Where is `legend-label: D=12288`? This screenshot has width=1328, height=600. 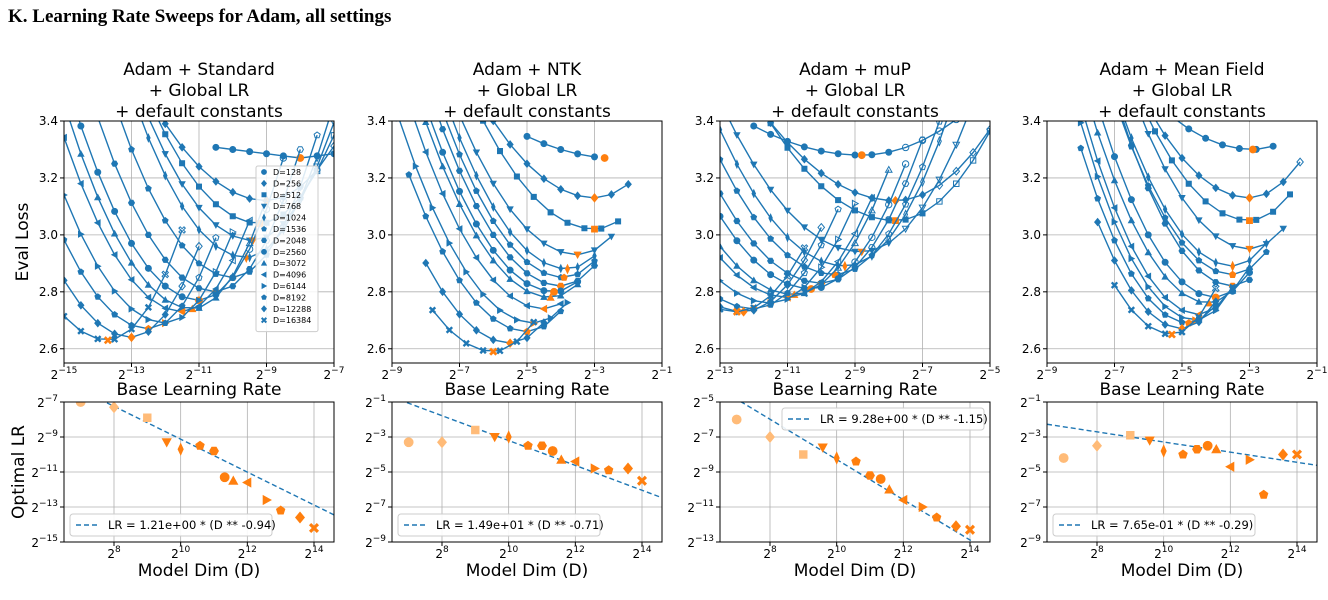 legend-label: D=12288 is located at coordinates (292, 309).